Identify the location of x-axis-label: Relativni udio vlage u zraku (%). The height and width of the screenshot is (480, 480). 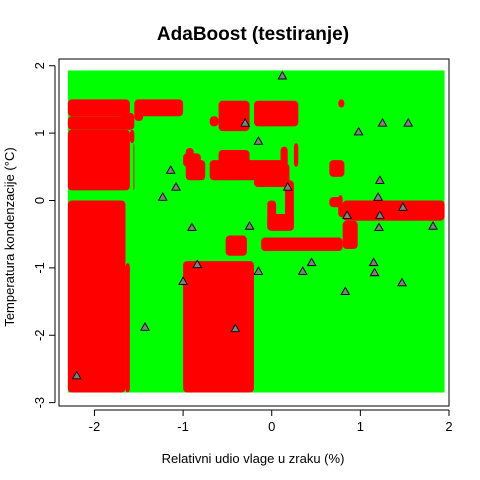
(253, 458).